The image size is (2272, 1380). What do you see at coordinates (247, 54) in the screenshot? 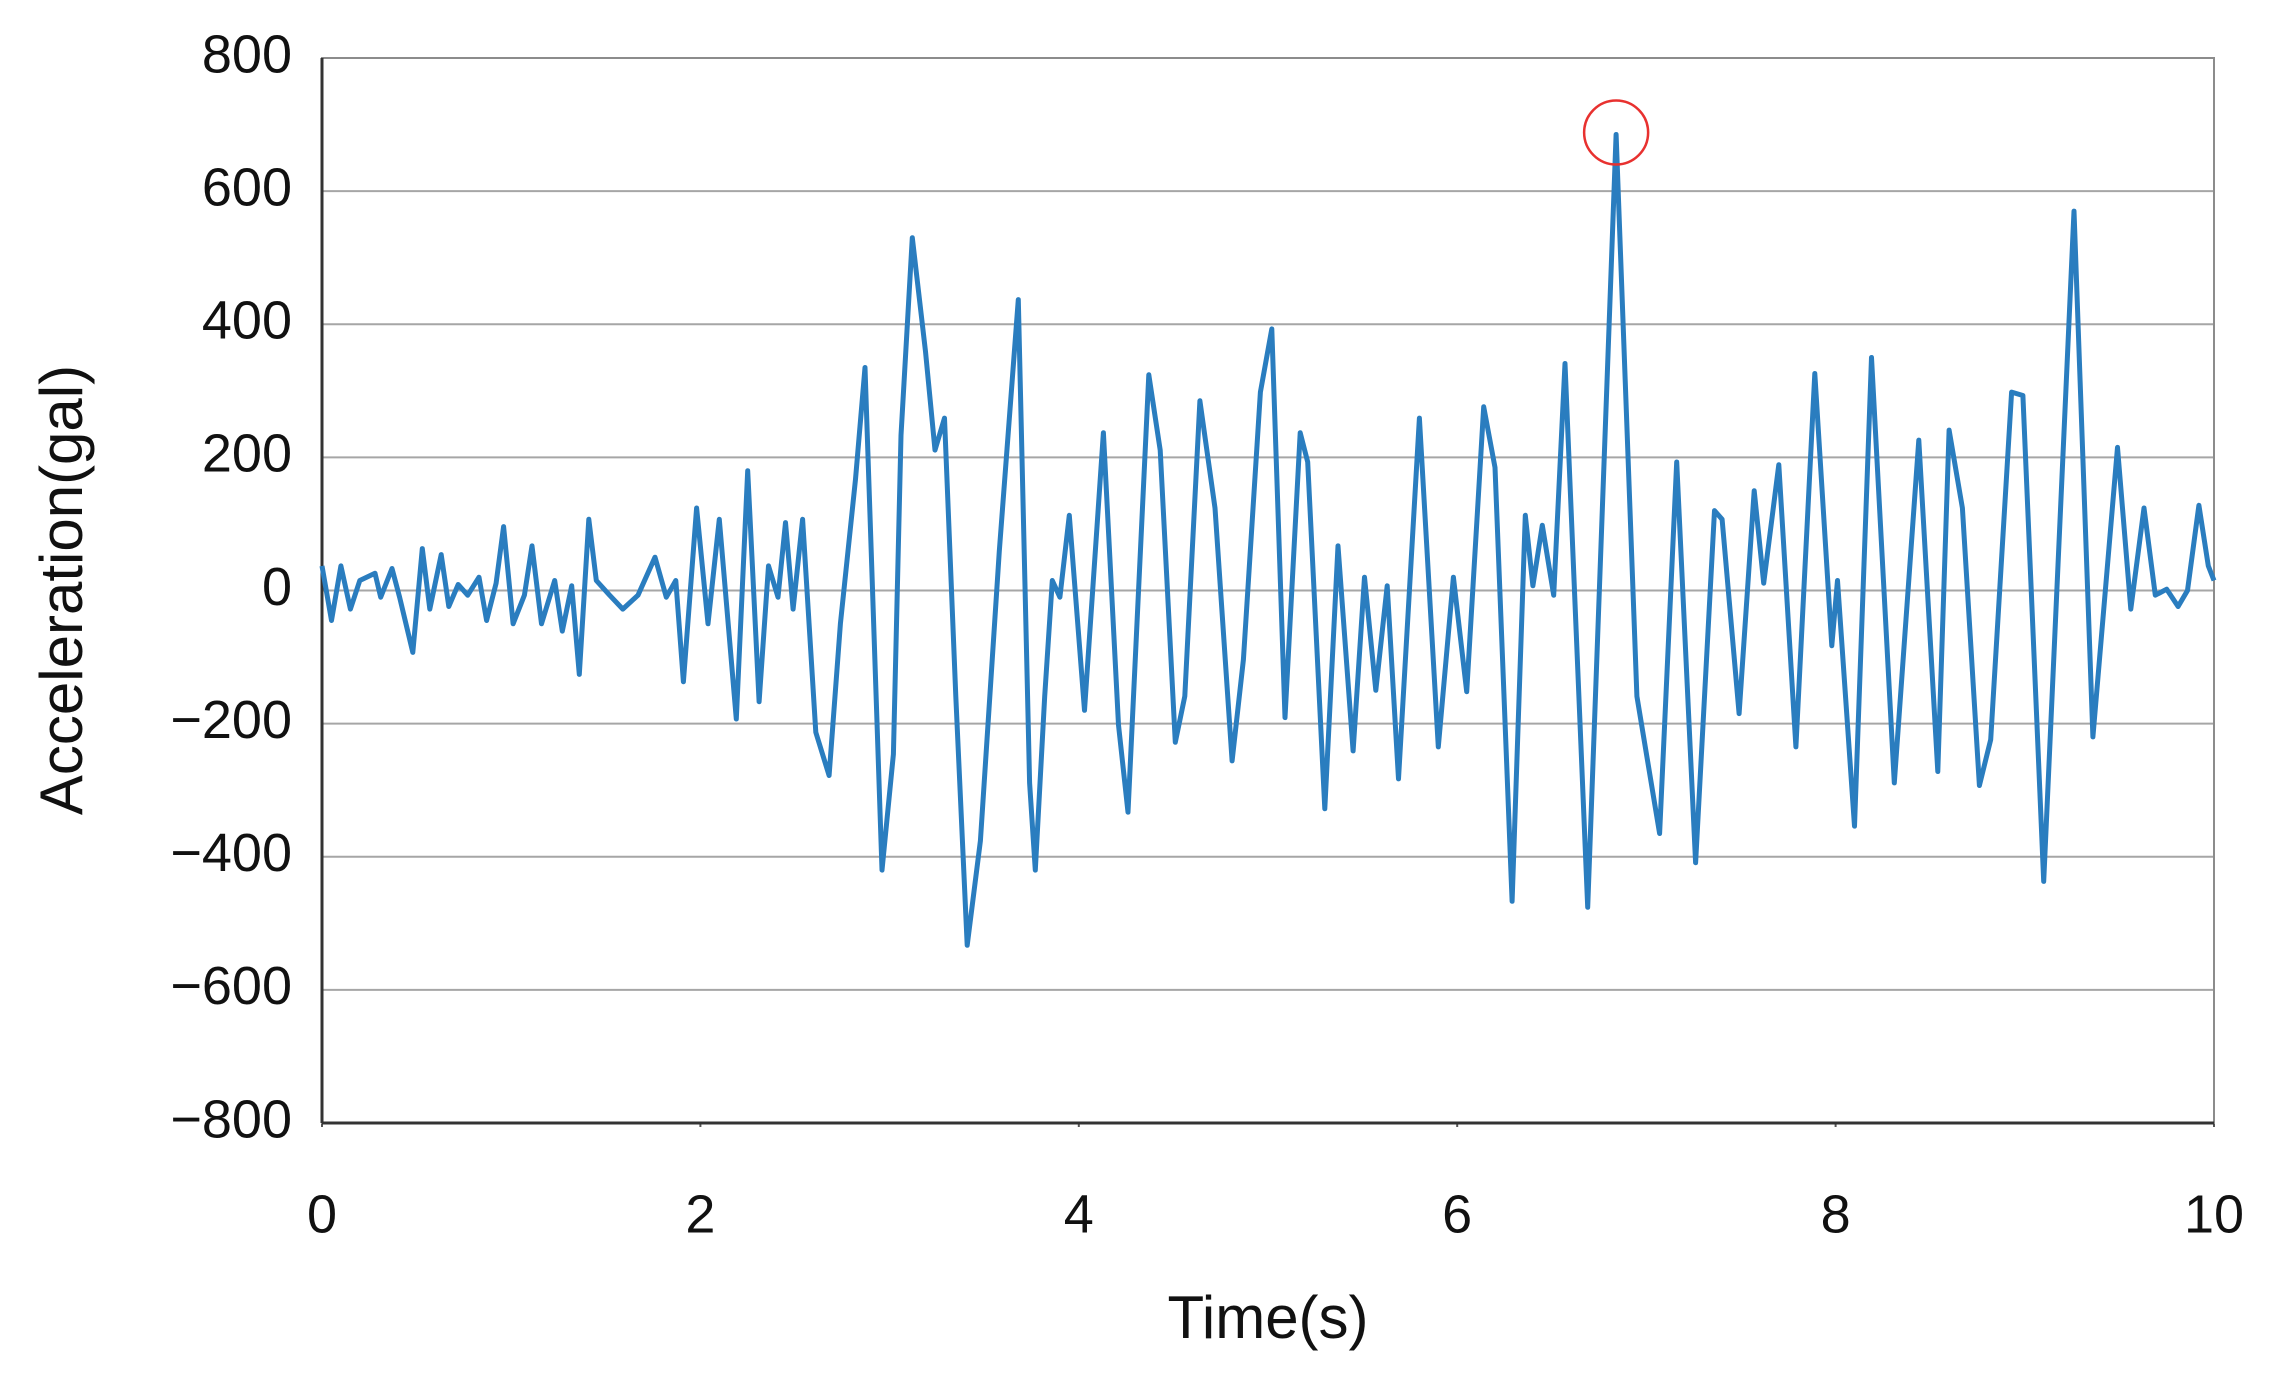
I see `y-tick-label: 800` at bounding box center [247, 54].